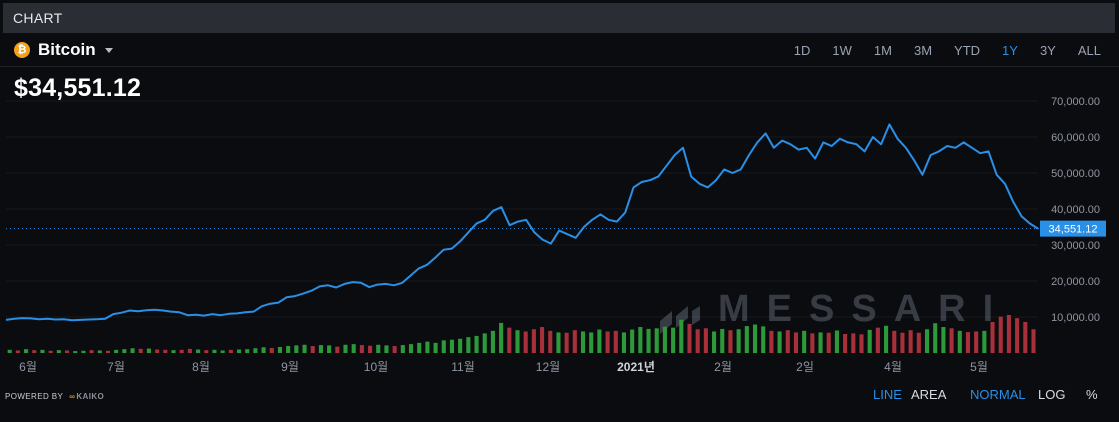 The image size is (1119, 422). What do you see at coordinates (864, 309) in the screenshot?
I see `watermark-text: MESSARI` at bounding box center [864, 309].